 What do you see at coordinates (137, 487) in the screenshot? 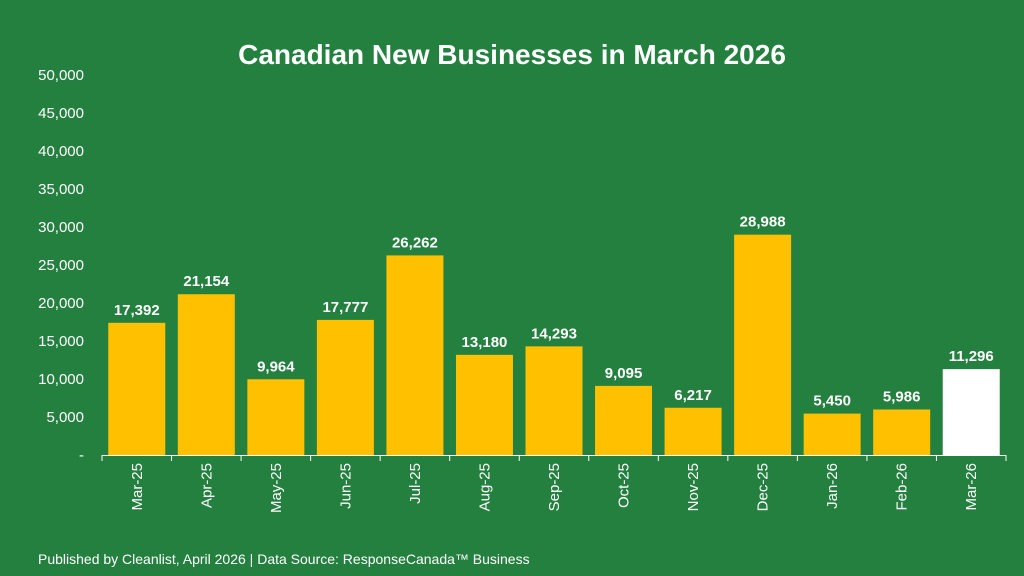
I see `x-tick-label: Mar-25` at bounding box center [137, 487].